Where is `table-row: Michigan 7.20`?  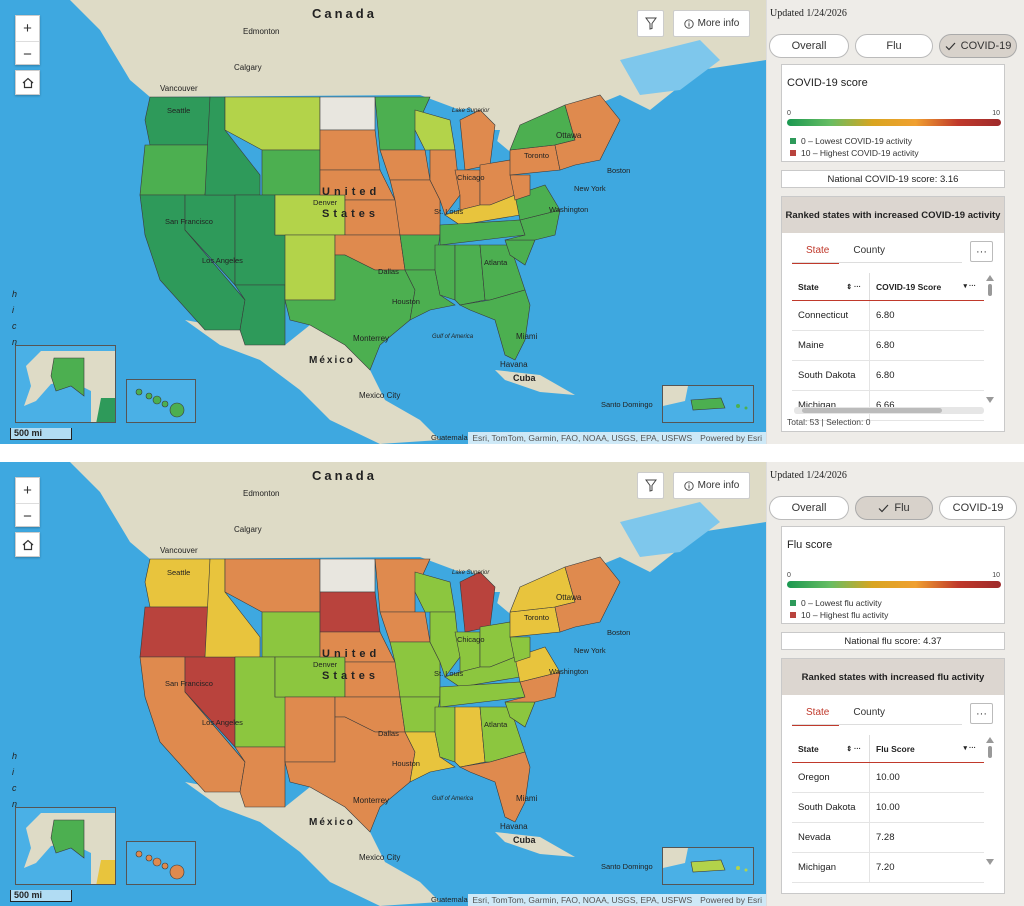
table-row: Michigan 7.20 is located at coordinates (888, 868).